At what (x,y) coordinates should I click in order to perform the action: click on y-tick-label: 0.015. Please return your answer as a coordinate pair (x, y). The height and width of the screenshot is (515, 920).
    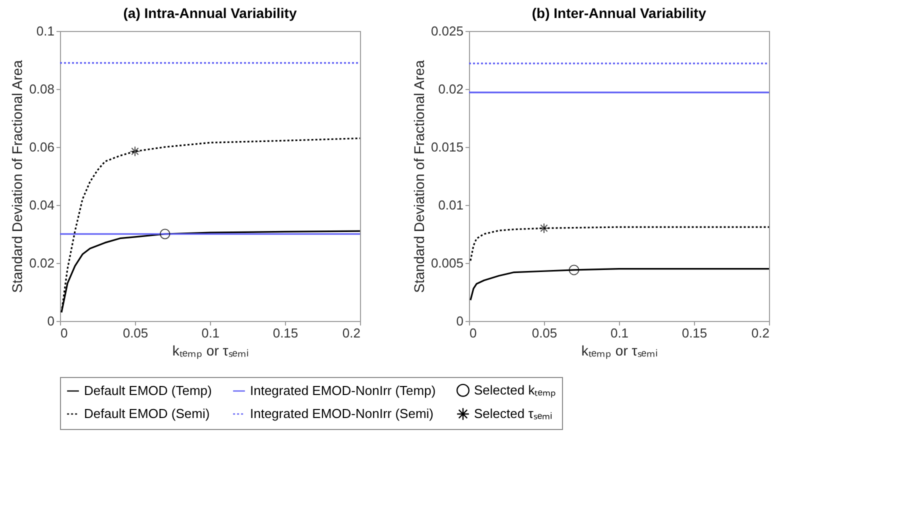
    Looking at the image, I should click on (447, 147).